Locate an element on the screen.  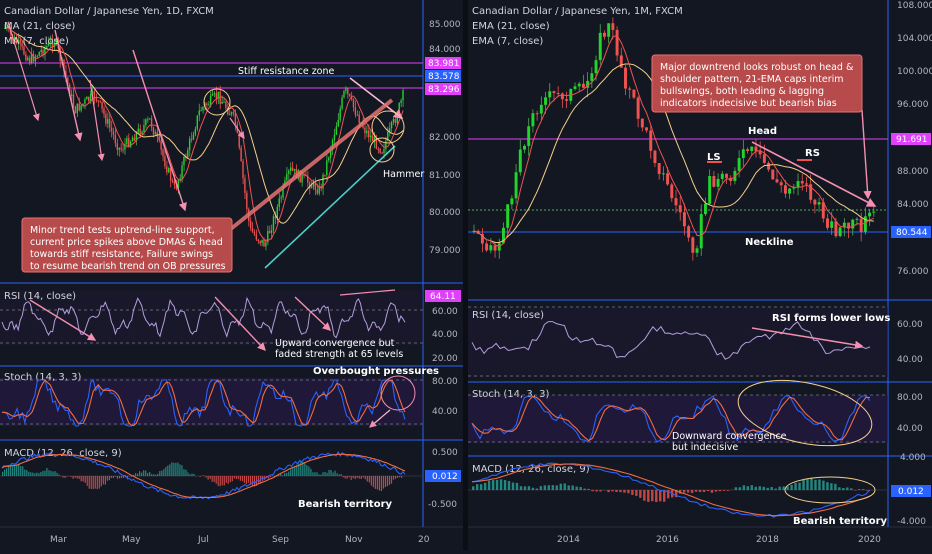
hammer-label: Hammer is located at coordinates (403, 174).